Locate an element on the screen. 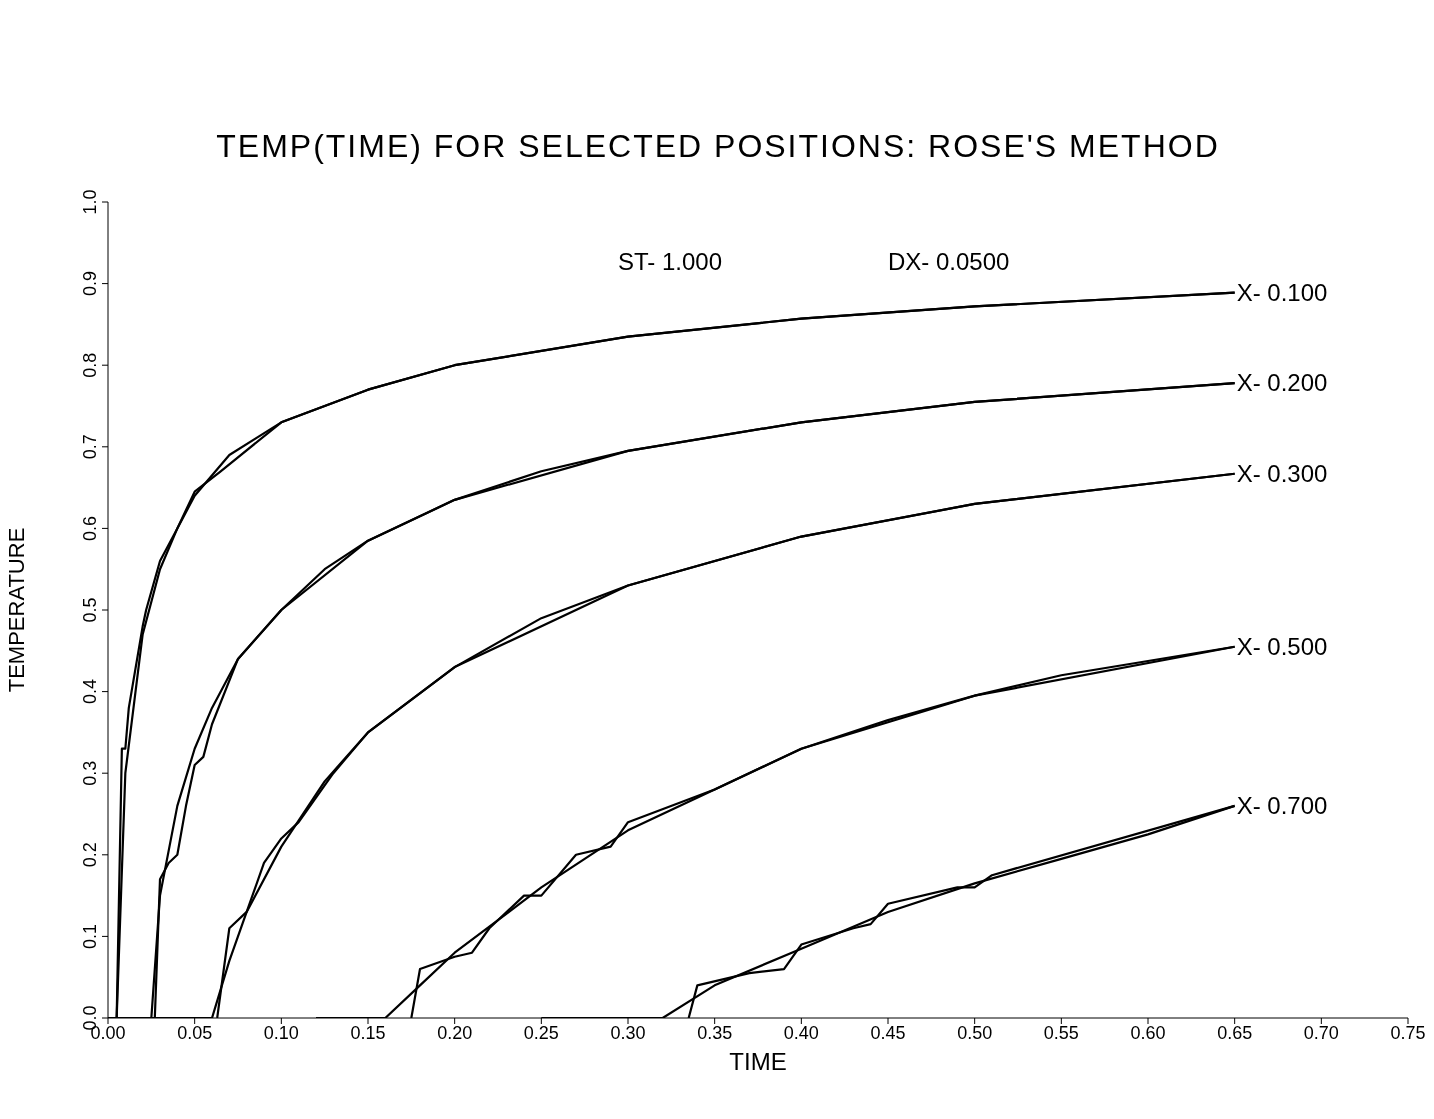  x-tick-label: 0.25 is located at coordinates (541, 1032).